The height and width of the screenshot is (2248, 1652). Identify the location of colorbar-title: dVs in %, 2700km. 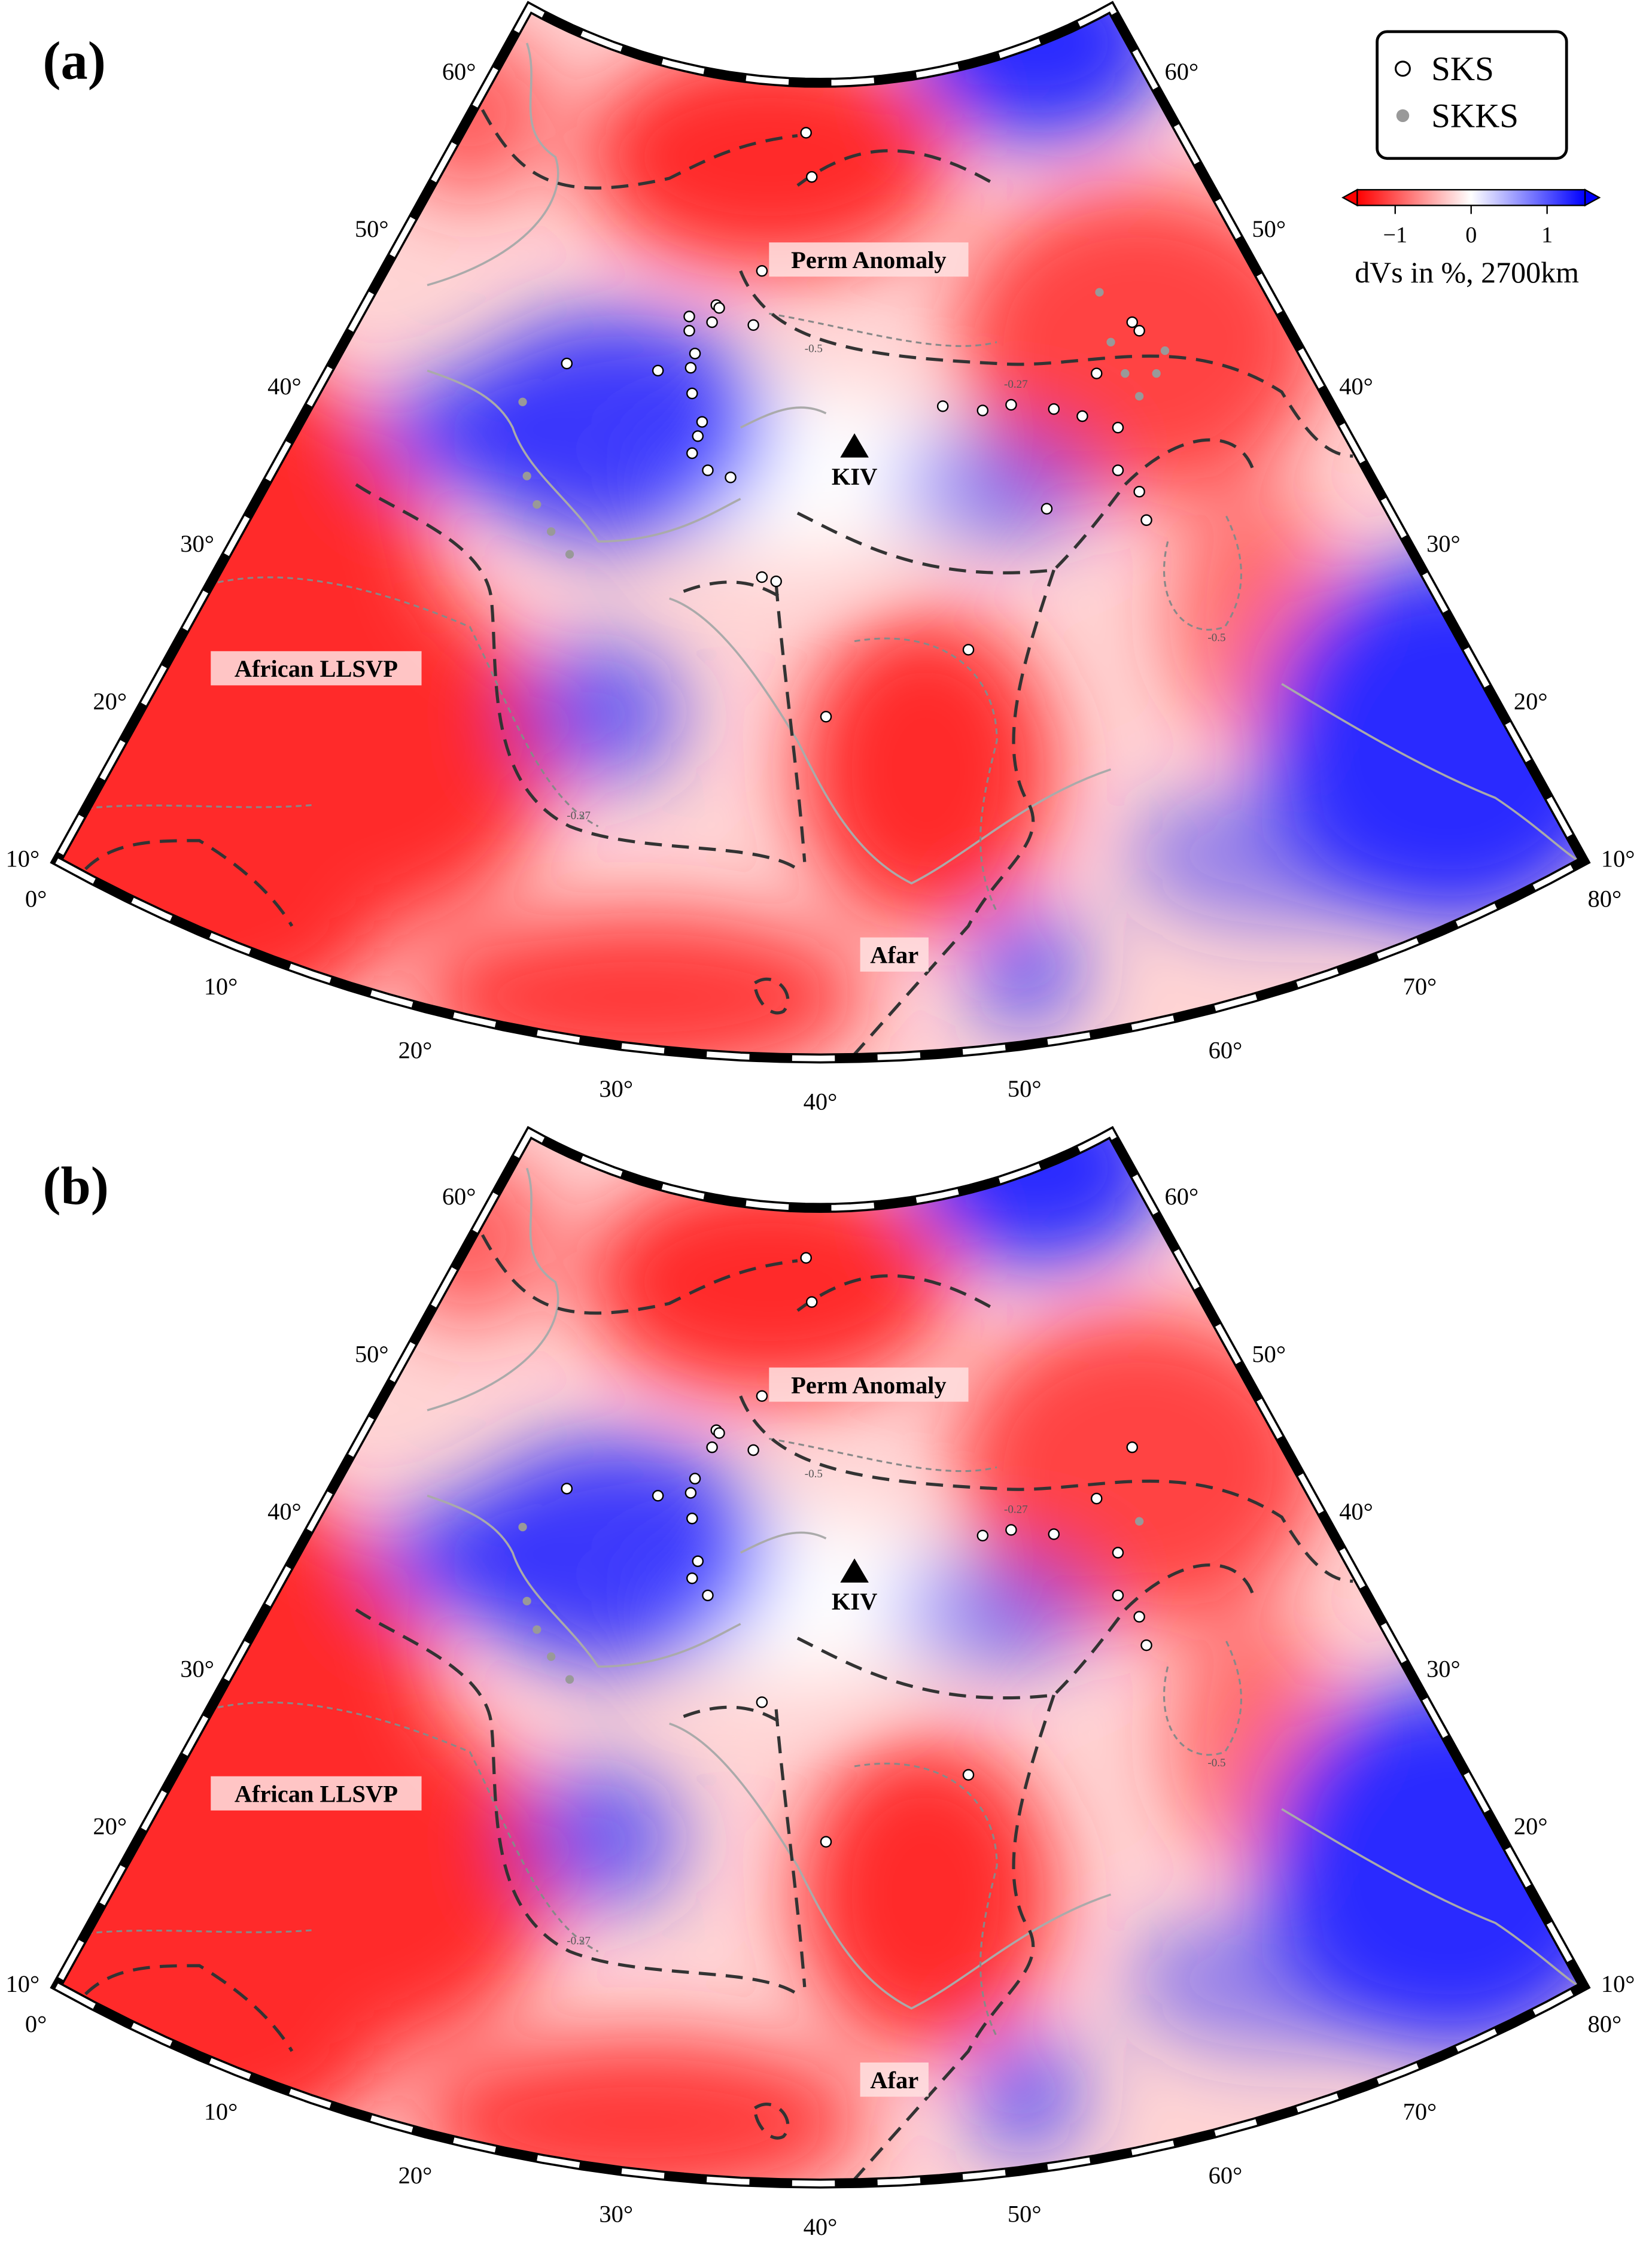
(1467, 272).